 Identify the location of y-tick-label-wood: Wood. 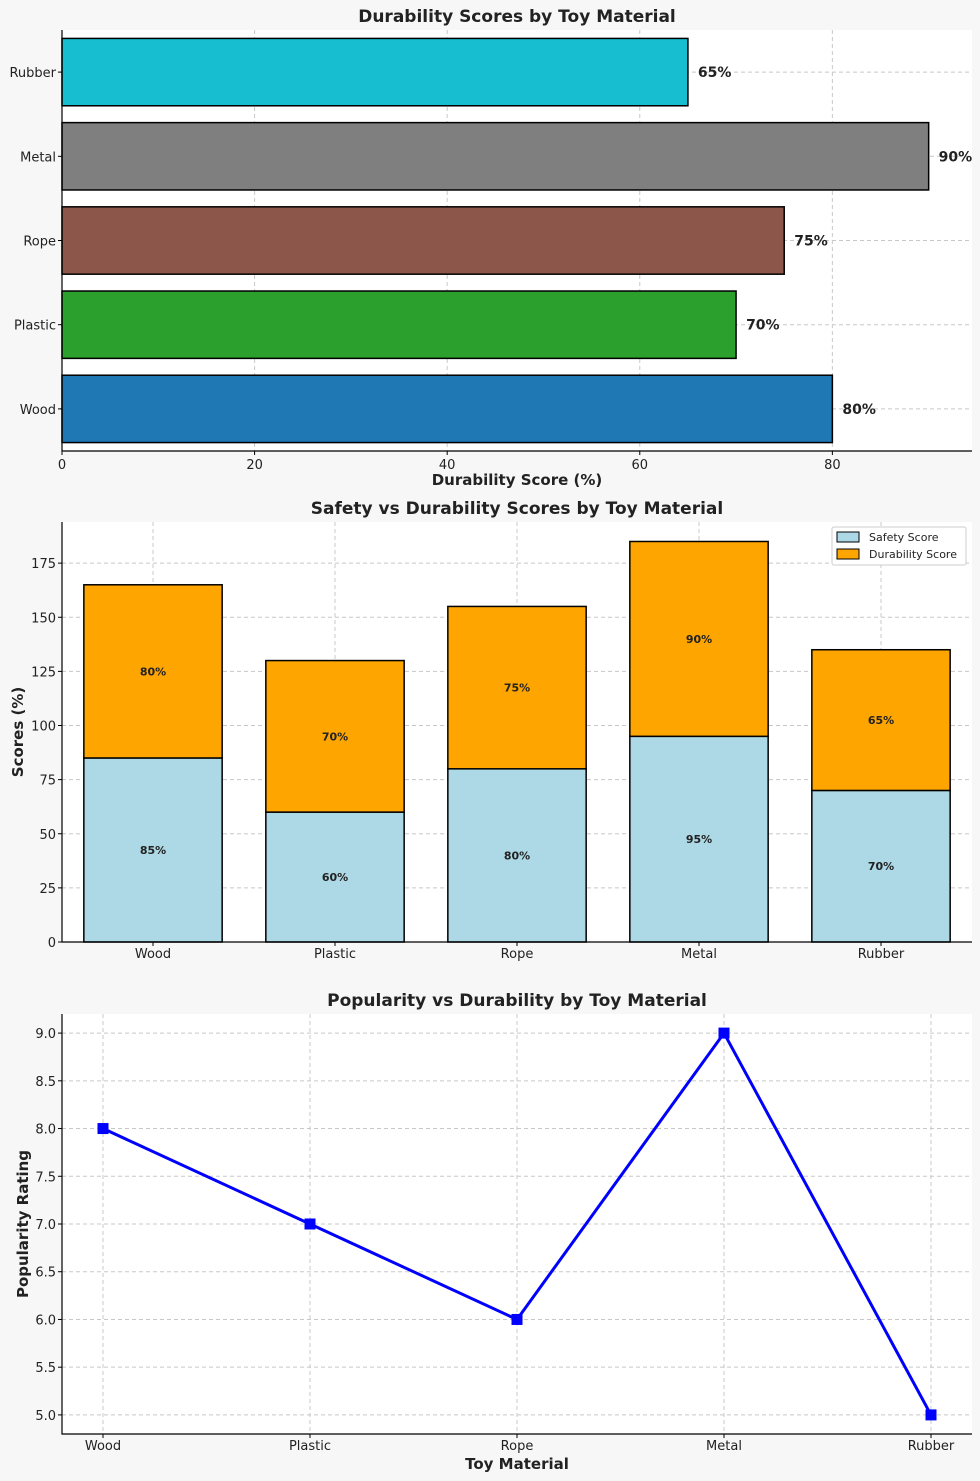
(38, 410).